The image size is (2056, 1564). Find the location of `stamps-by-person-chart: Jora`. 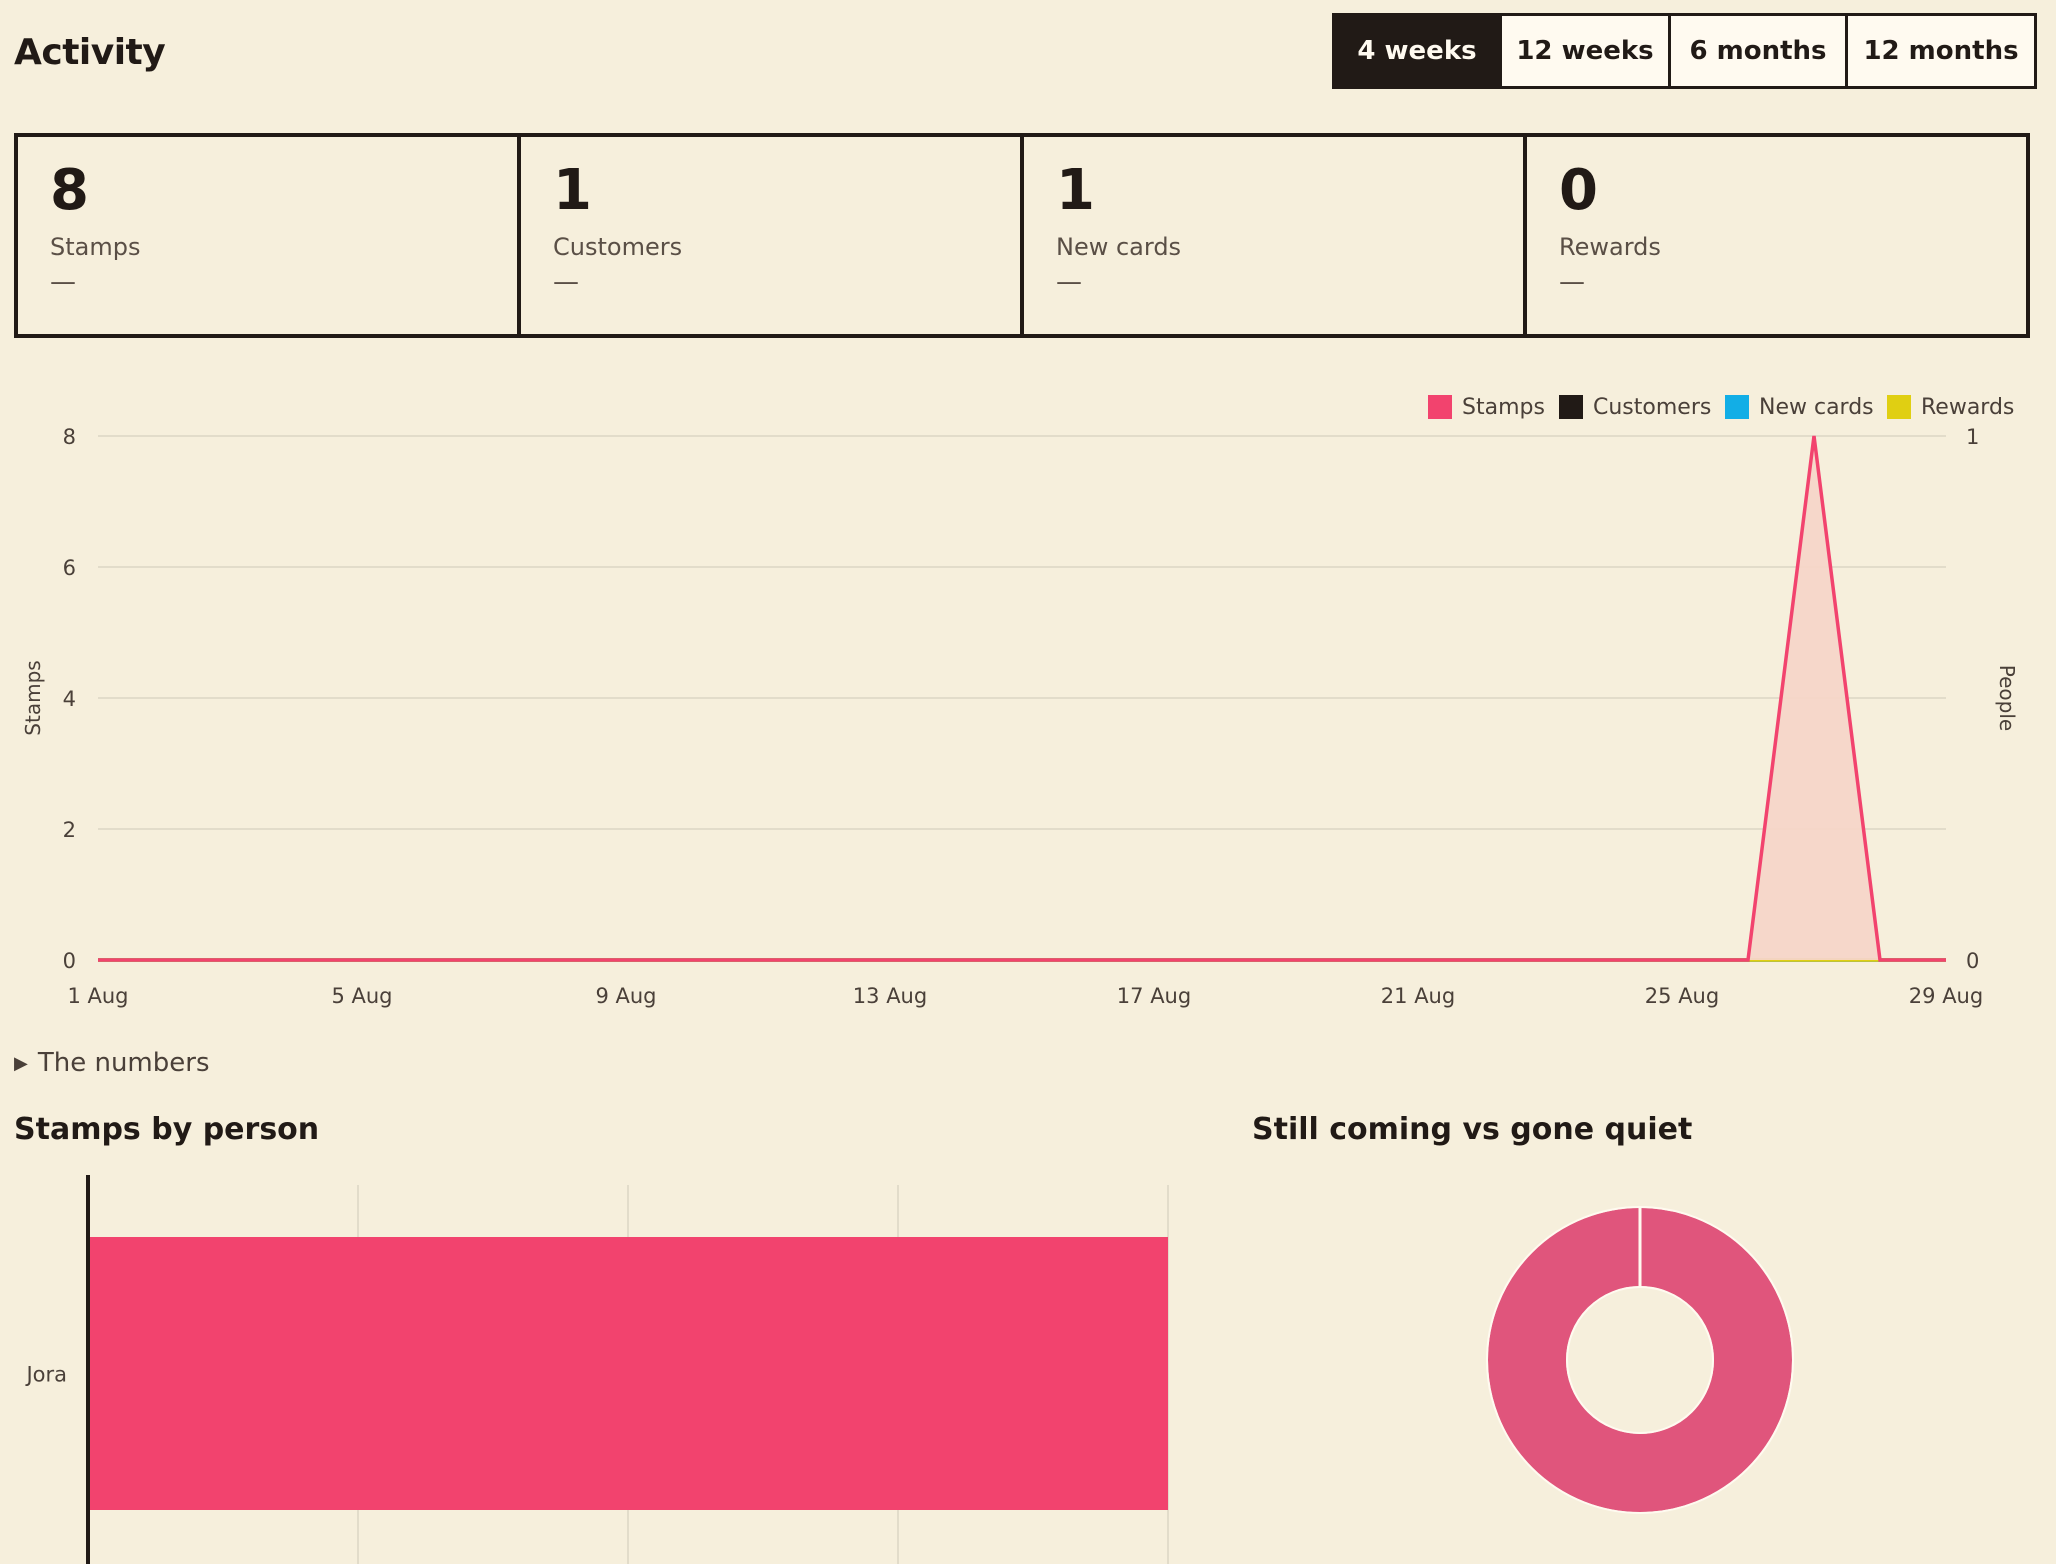

stamps-by-person-chart: Jora is located at coordinates (596, 1369).